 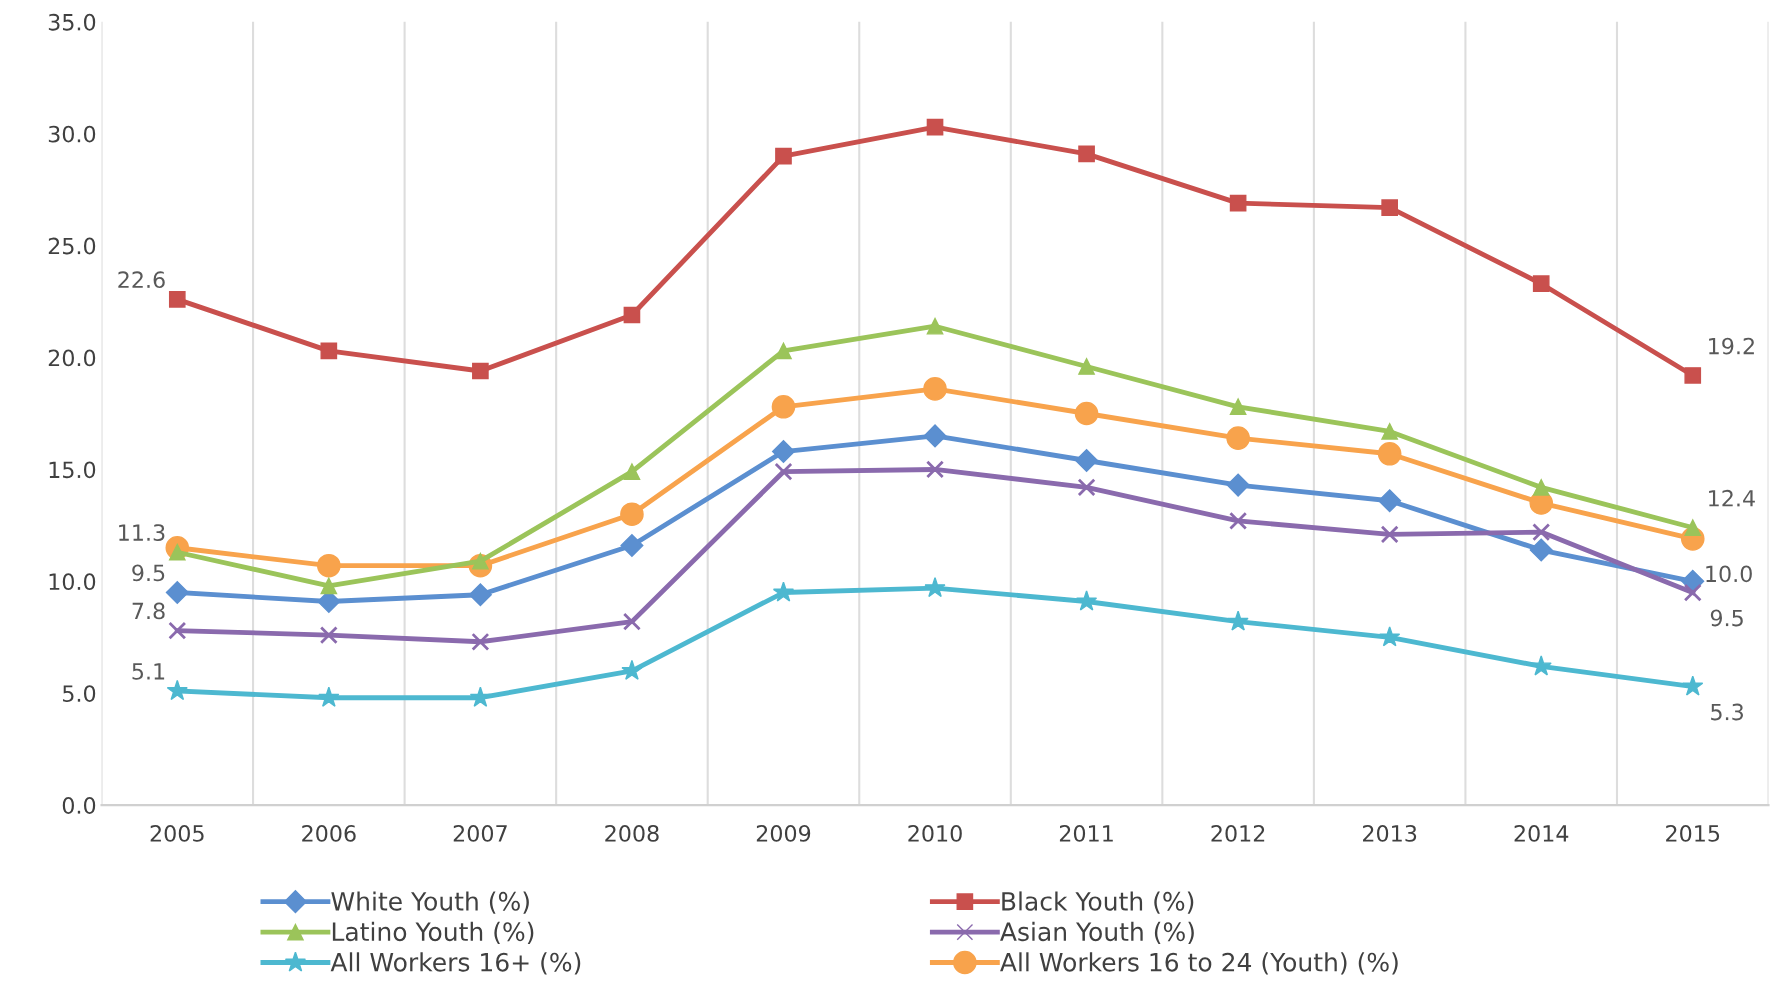 I want to click on y-tick-label: 0.0, so click(x=79, y=805).